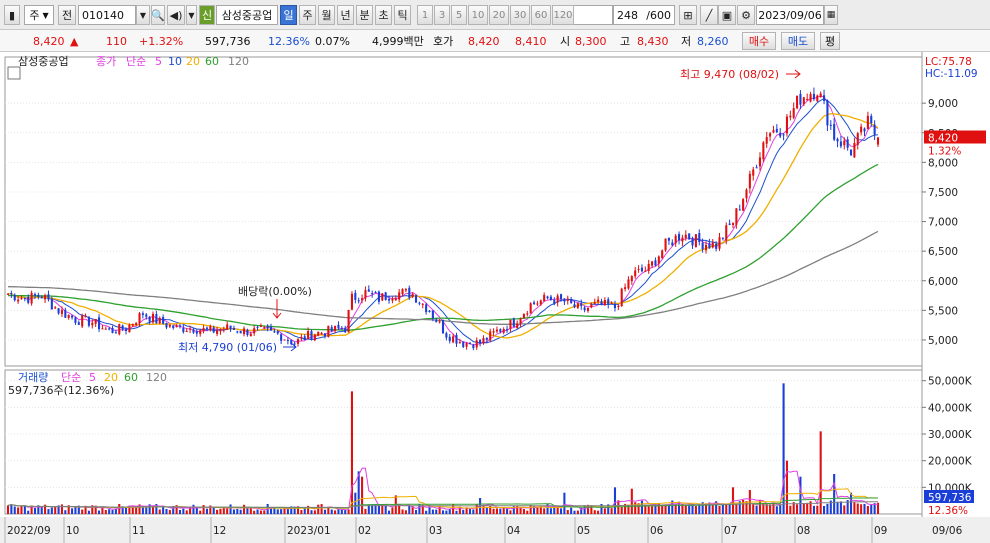 The image size is (990, 543). Describe the element at coordinates (290, 347) in the screenshot. I see `low-arrow-icon` at that location.